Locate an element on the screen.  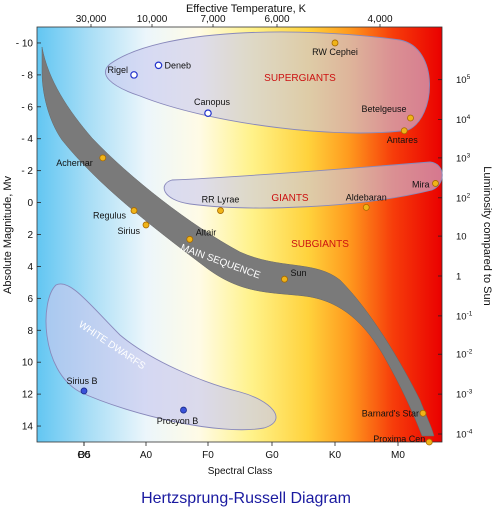
y-tick-label: - 6 is located at coordinates (27, 107).